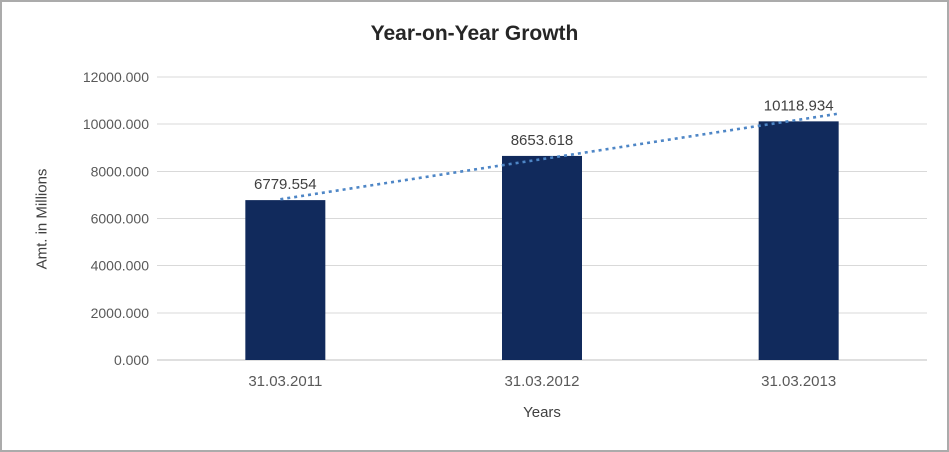 The height and width of the screenshot is (452, 949). I want to click on data-label: 6779.554, so click(285, 184).